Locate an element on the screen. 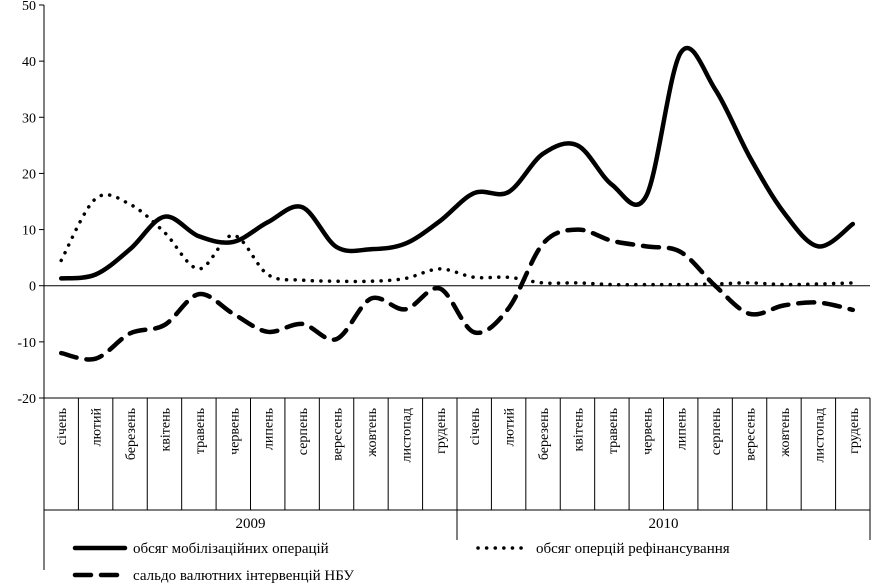  x-axis-year-groups: 2009 2010 is located at coordinates (457, 540).